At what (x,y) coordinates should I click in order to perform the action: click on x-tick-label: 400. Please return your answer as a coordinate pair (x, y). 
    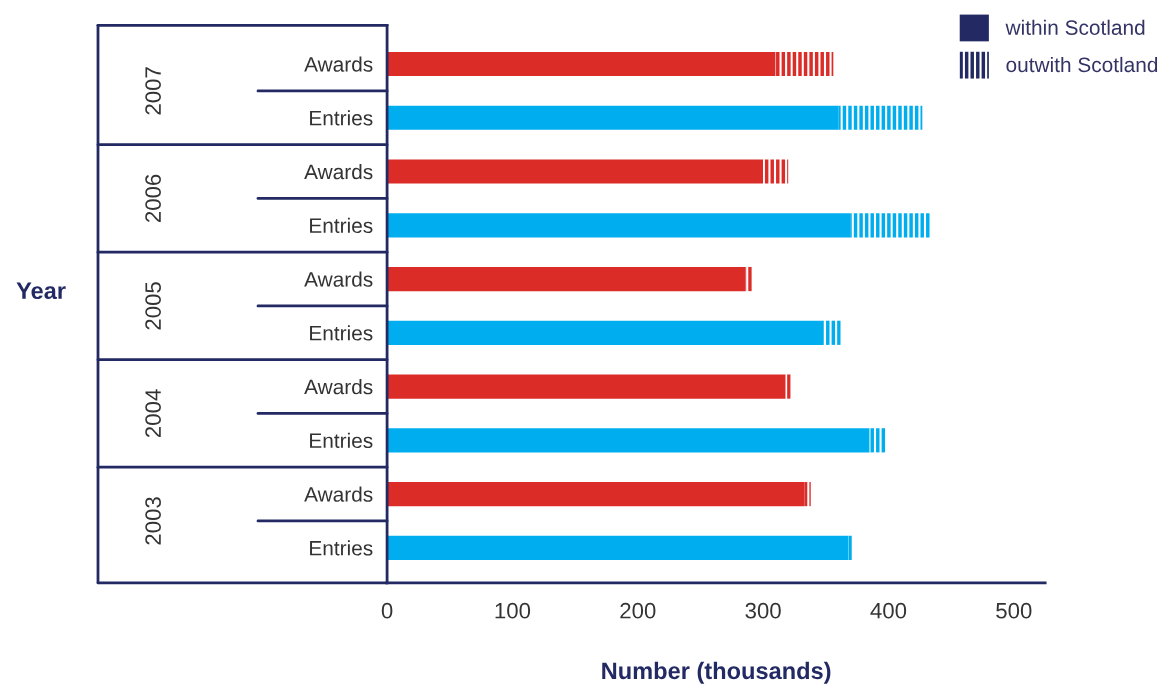
    Looking at the image, I should click on (888, 610).